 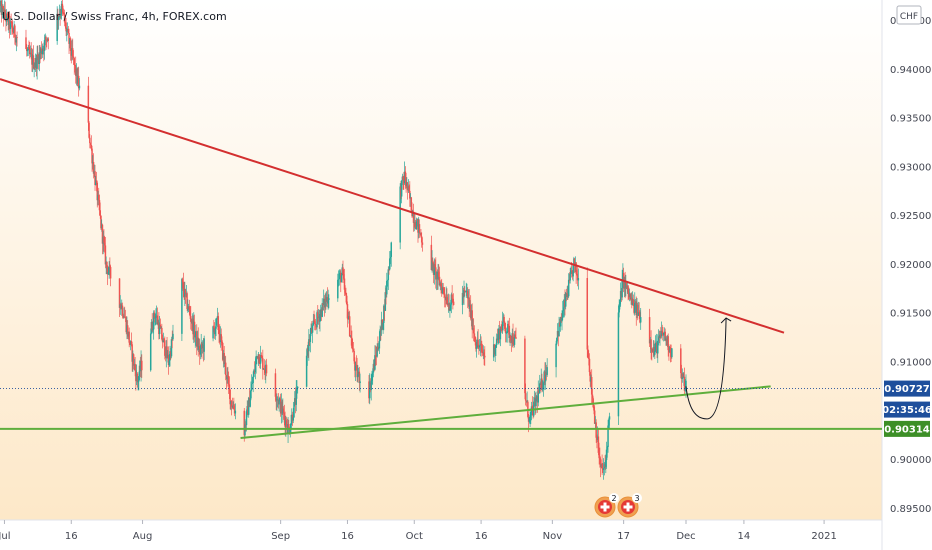 I want to click on svg-text: 2, so click(x=613, y=498).